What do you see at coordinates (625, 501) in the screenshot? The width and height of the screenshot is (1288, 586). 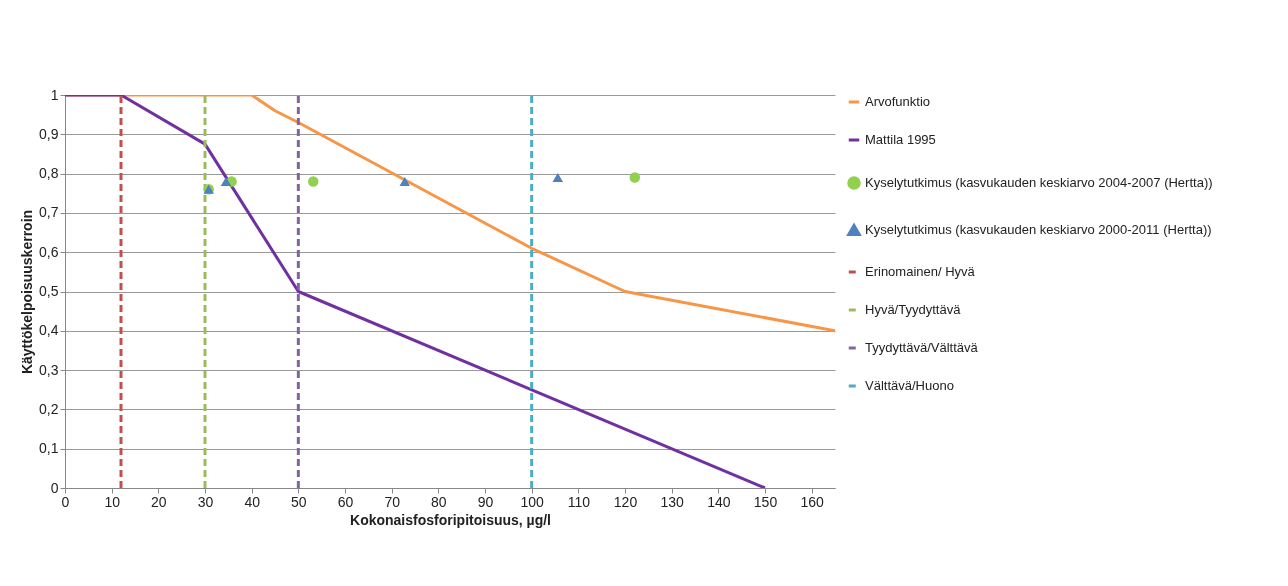 I see `x-tick-label: 120` at bounding box center [625, 501].